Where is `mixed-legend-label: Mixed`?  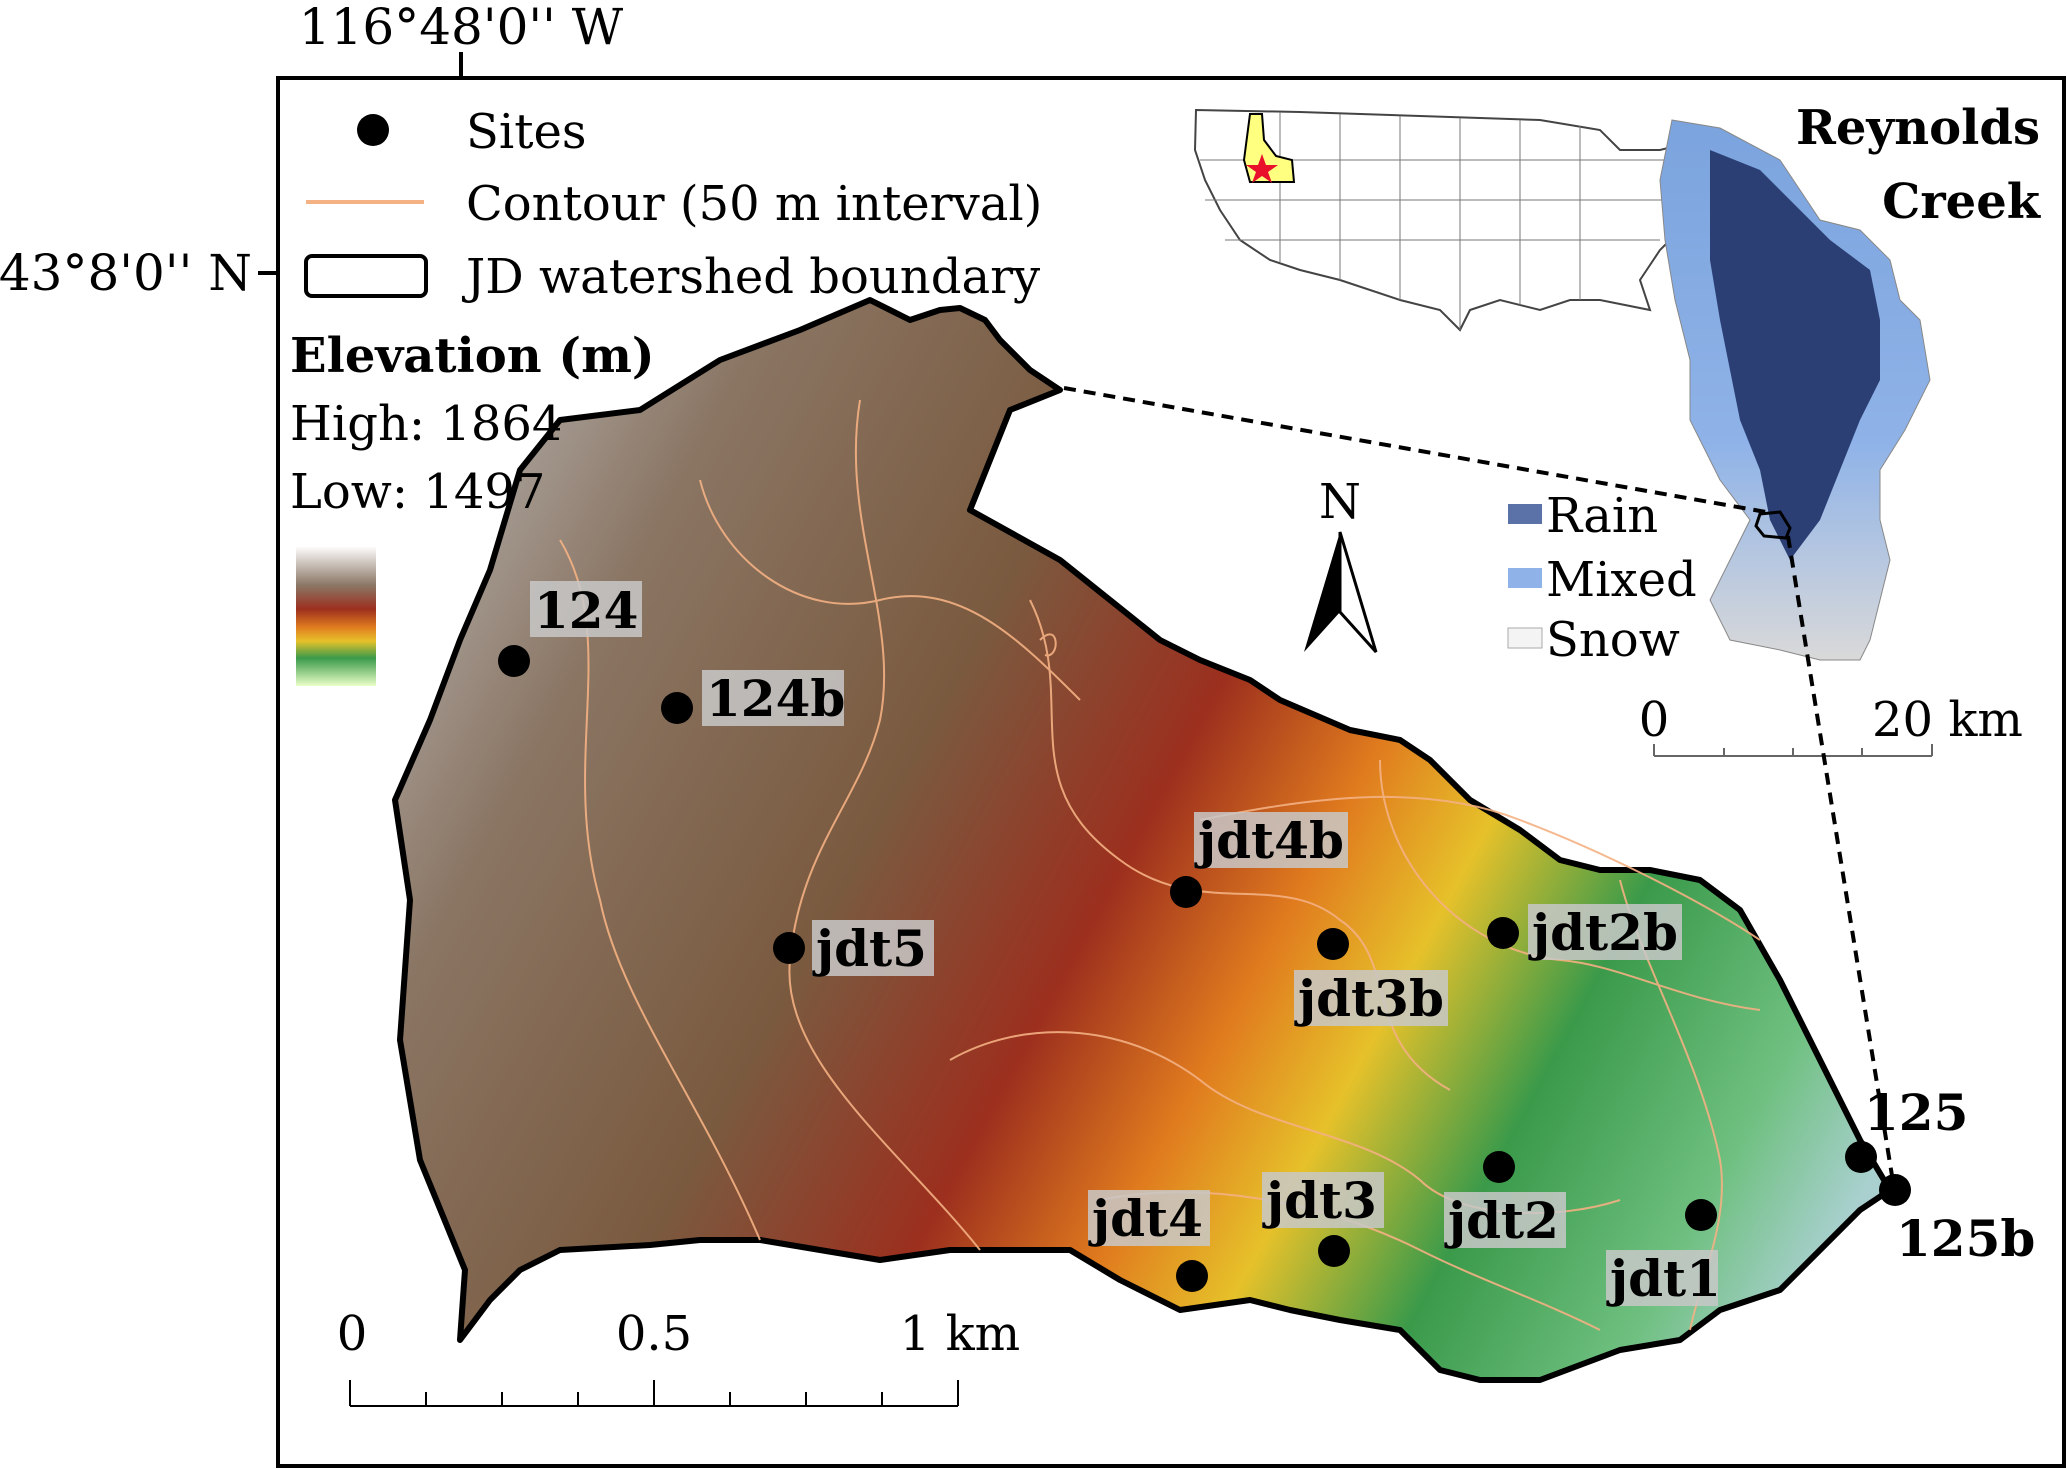 mixed-legend-label: Mixed is located at coordinates (1621, 580).